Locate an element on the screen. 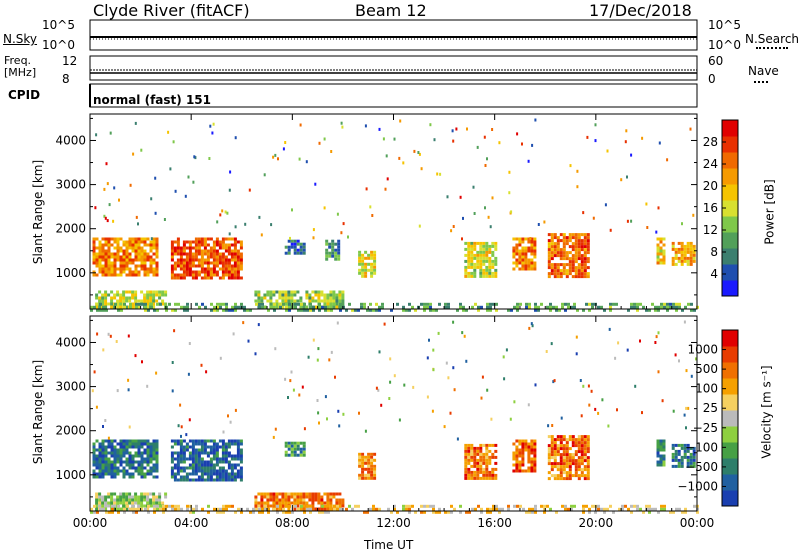  nave-legend-line is located at coordinates (761, 82).